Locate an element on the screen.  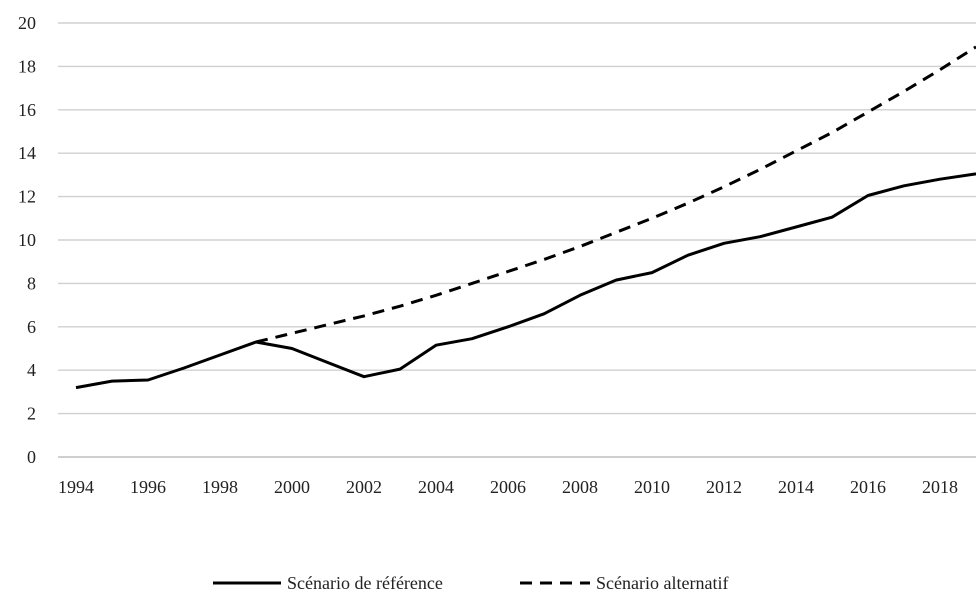
y-tick-label: 10 is located at coordinates (27, 240).